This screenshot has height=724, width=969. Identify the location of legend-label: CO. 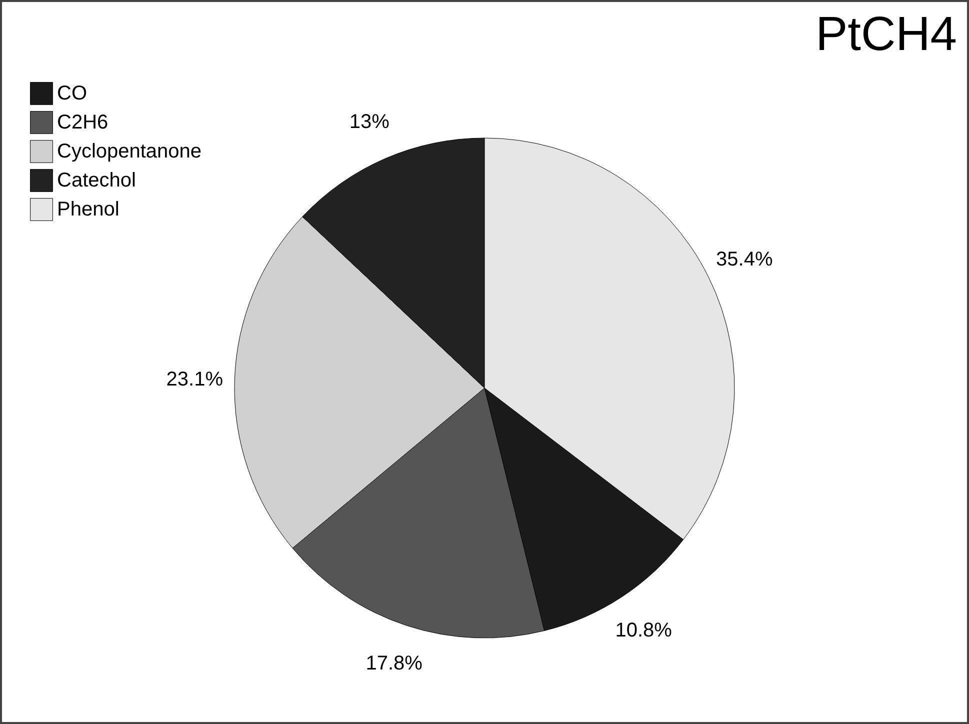
(72, 93).